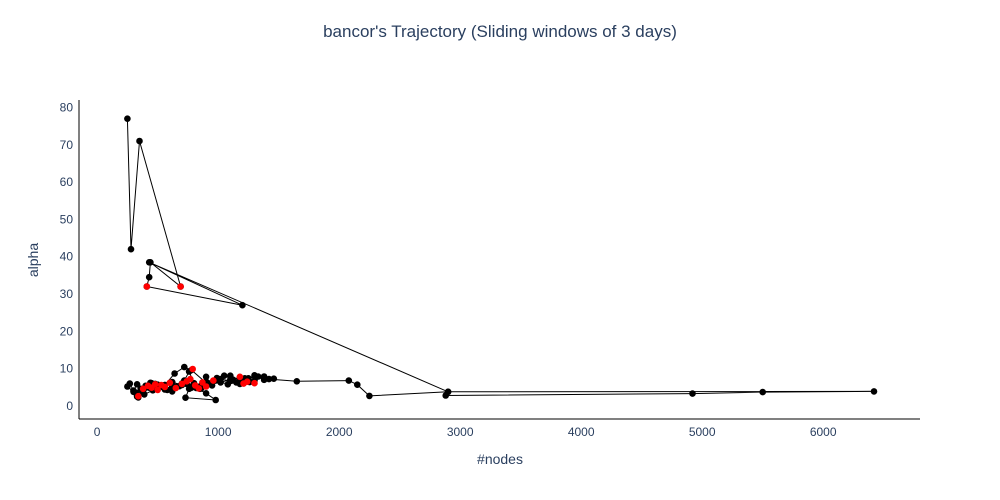 This screenshot has height=500, width=1000. I want to click on x-ticks: 0 1000 2000 3000 4000 5000 6000, so click(465, 432).